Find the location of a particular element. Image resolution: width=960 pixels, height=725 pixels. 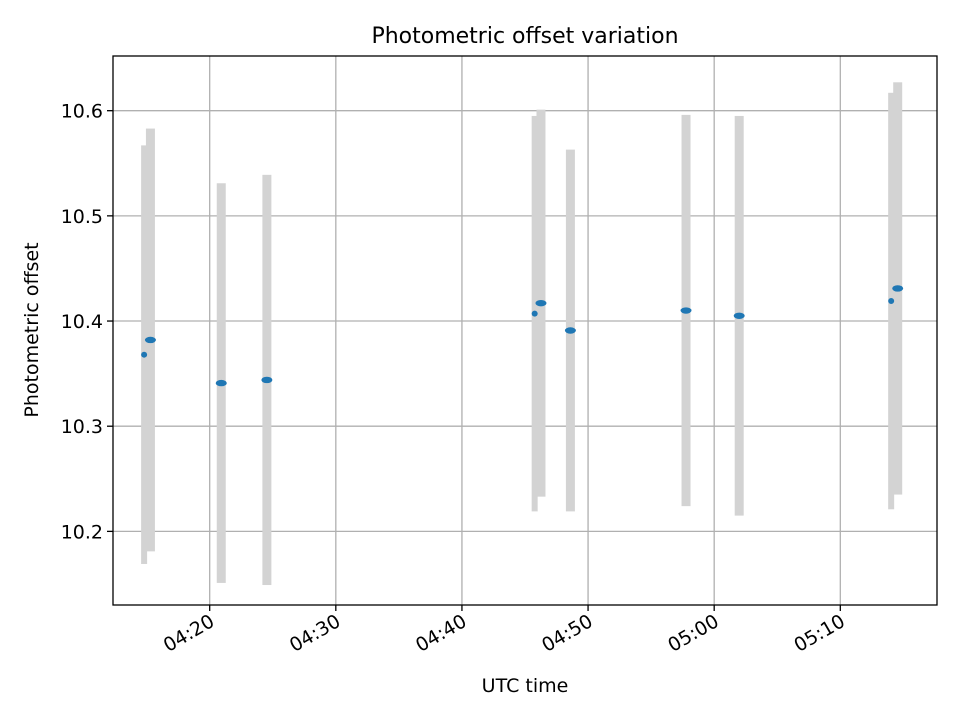

data-points is located at coordinates (522, 336).